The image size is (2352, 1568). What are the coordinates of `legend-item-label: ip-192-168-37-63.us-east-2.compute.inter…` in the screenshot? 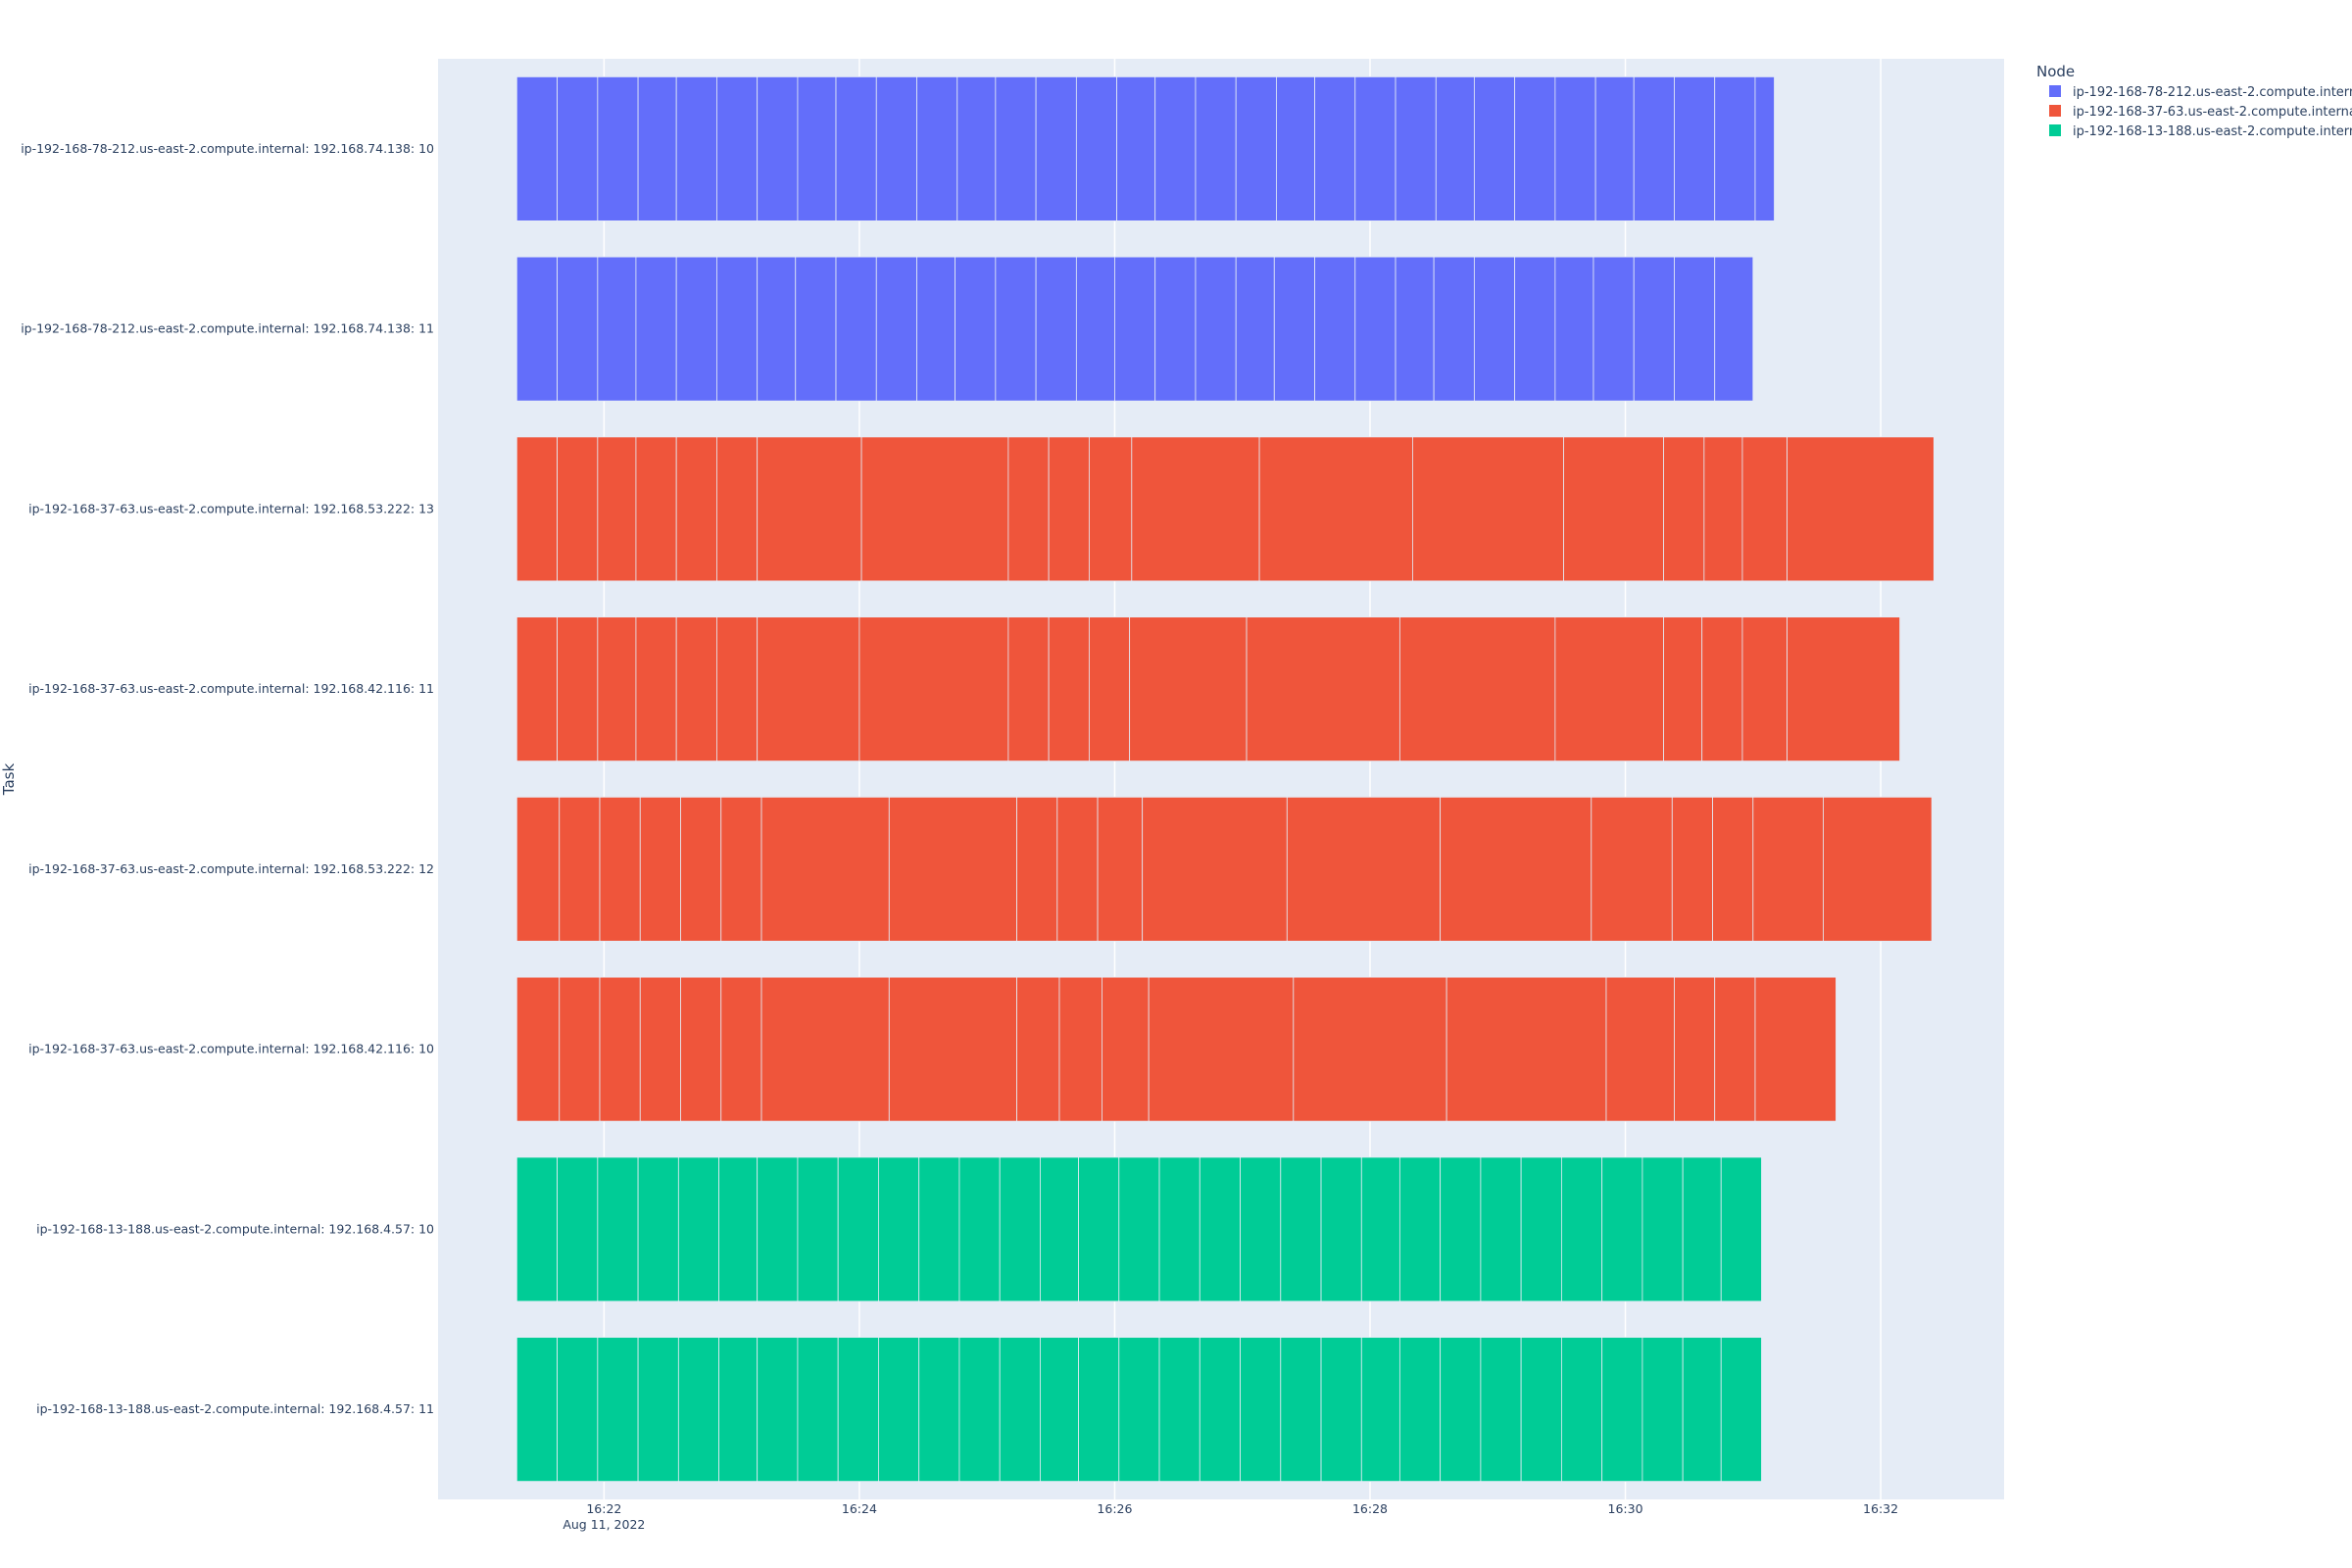 It's located at (2212, 112).